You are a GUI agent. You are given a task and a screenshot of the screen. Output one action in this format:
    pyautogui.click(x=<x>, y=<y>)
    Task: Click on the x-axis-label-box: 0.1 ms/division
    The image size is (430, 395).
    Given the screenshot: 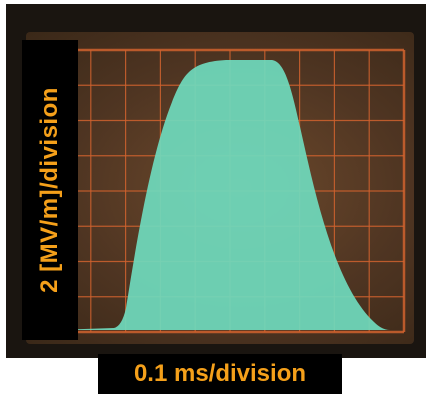 What is the action you would take?
    pyautogui.click(x=220, y=374)
    